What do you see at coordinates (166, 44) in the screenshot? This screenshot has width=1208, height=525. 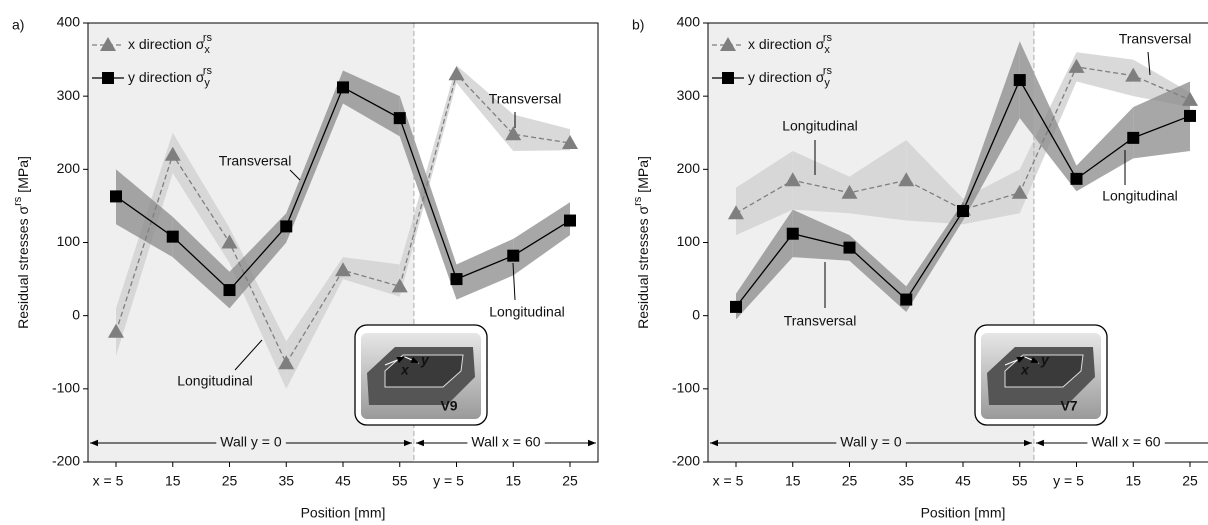 I see `legend-name: x direction σ` at bounding box center [166, 44].